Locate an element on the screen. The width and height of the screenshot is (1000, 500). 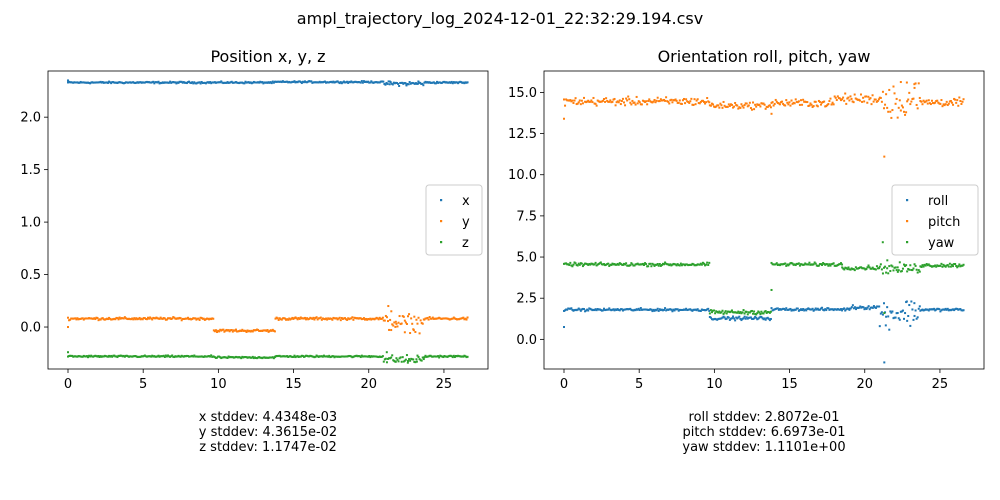
position-legend-box is located at coordinates (454, 220).